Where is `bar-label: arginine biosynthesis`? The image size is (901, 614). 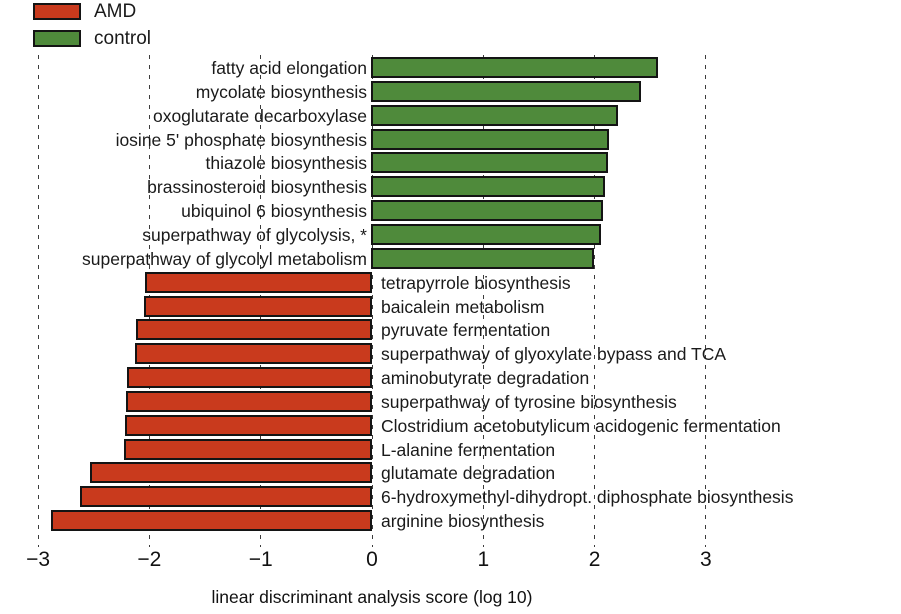
bar-label: arginine biosynthesis is located at coordinates (463, 521).